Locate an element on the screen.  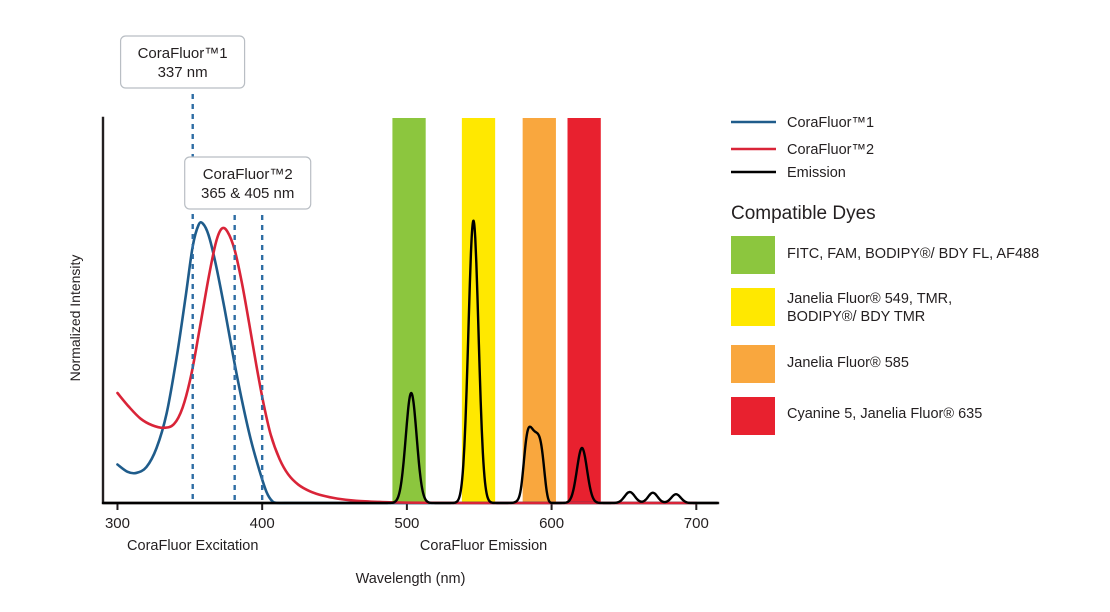
legend-label-3: Emission is located at coordinates (816, 173).